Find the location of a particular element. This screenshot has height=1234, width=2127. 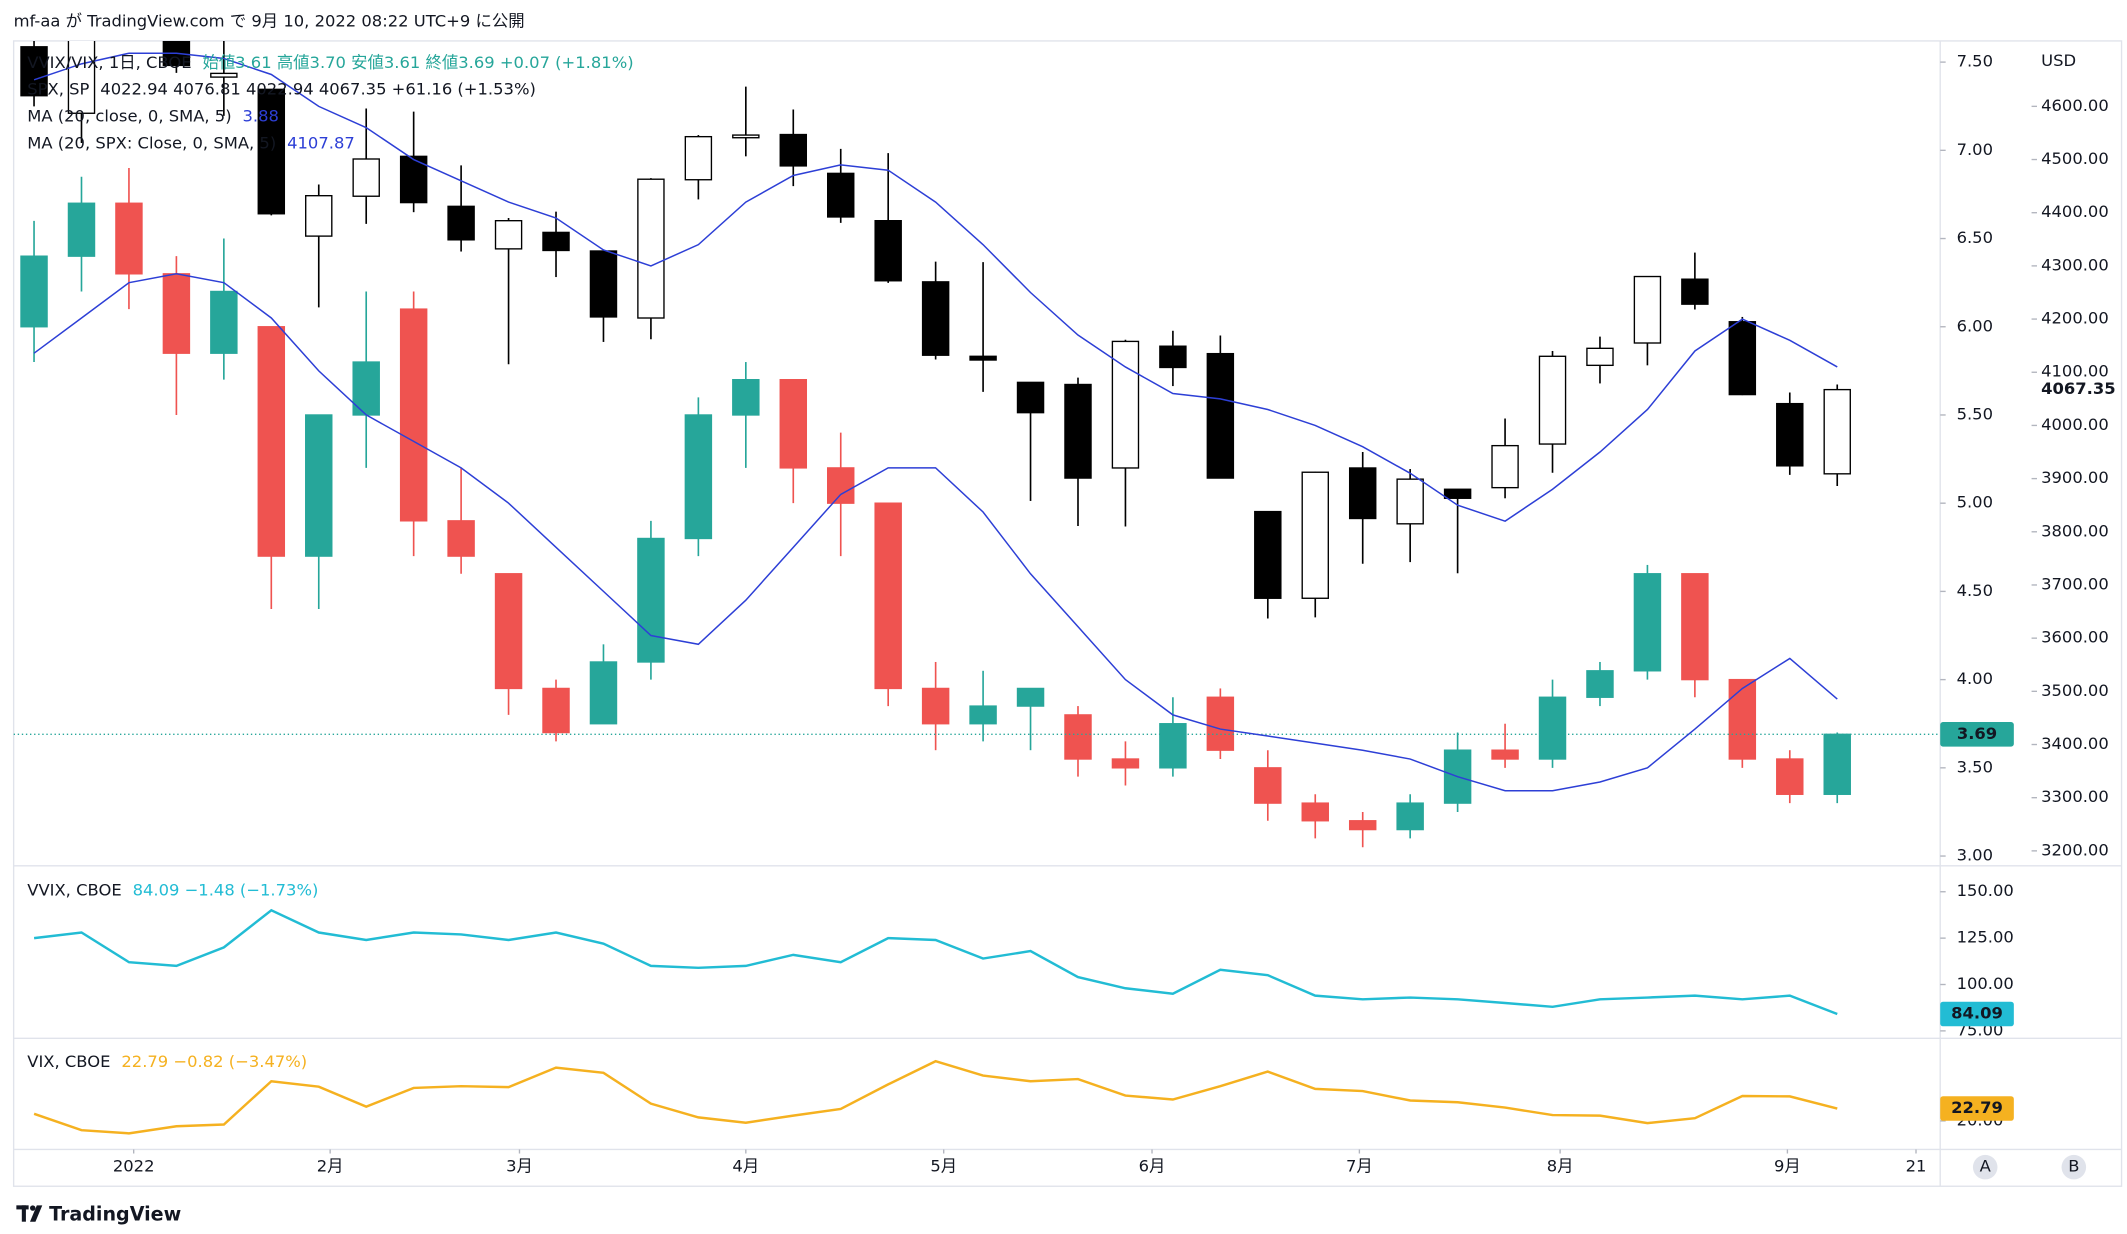

log-scale-button is located at coordinates (2074, 1167).